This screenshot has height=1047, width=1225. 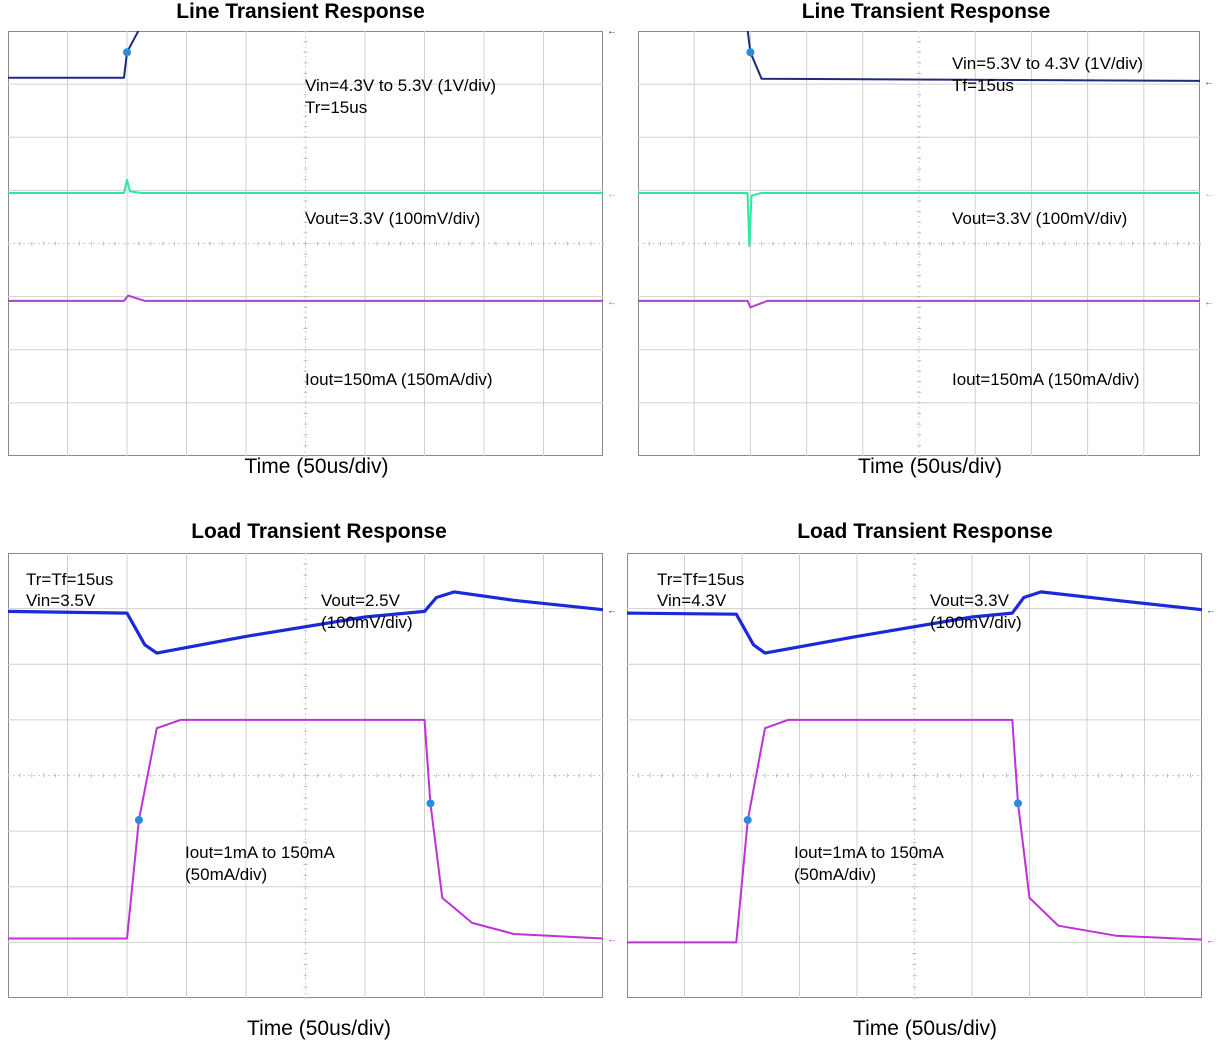 I want to click on annotation-label: Vout=2.5V, so click(x=361, y=600).